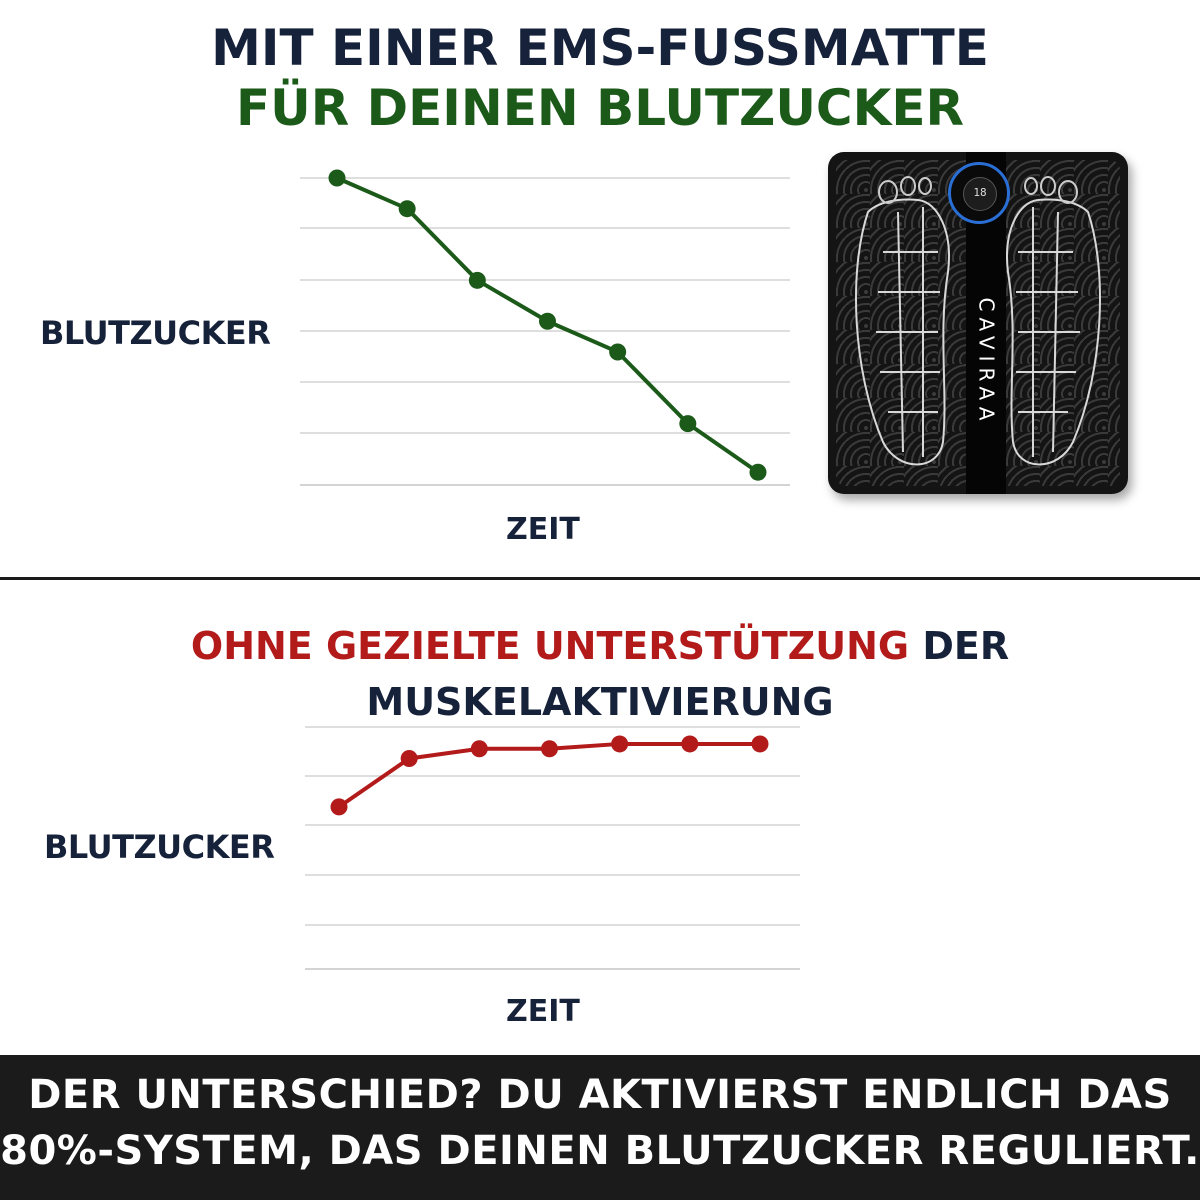 The width and height of the screenshot is (1200, 1200). What do you see at coordinates (543, 529) in the screenshot?
I see `top-chart-x-axis-label: ZEIT` at bounding box center [543, 529].